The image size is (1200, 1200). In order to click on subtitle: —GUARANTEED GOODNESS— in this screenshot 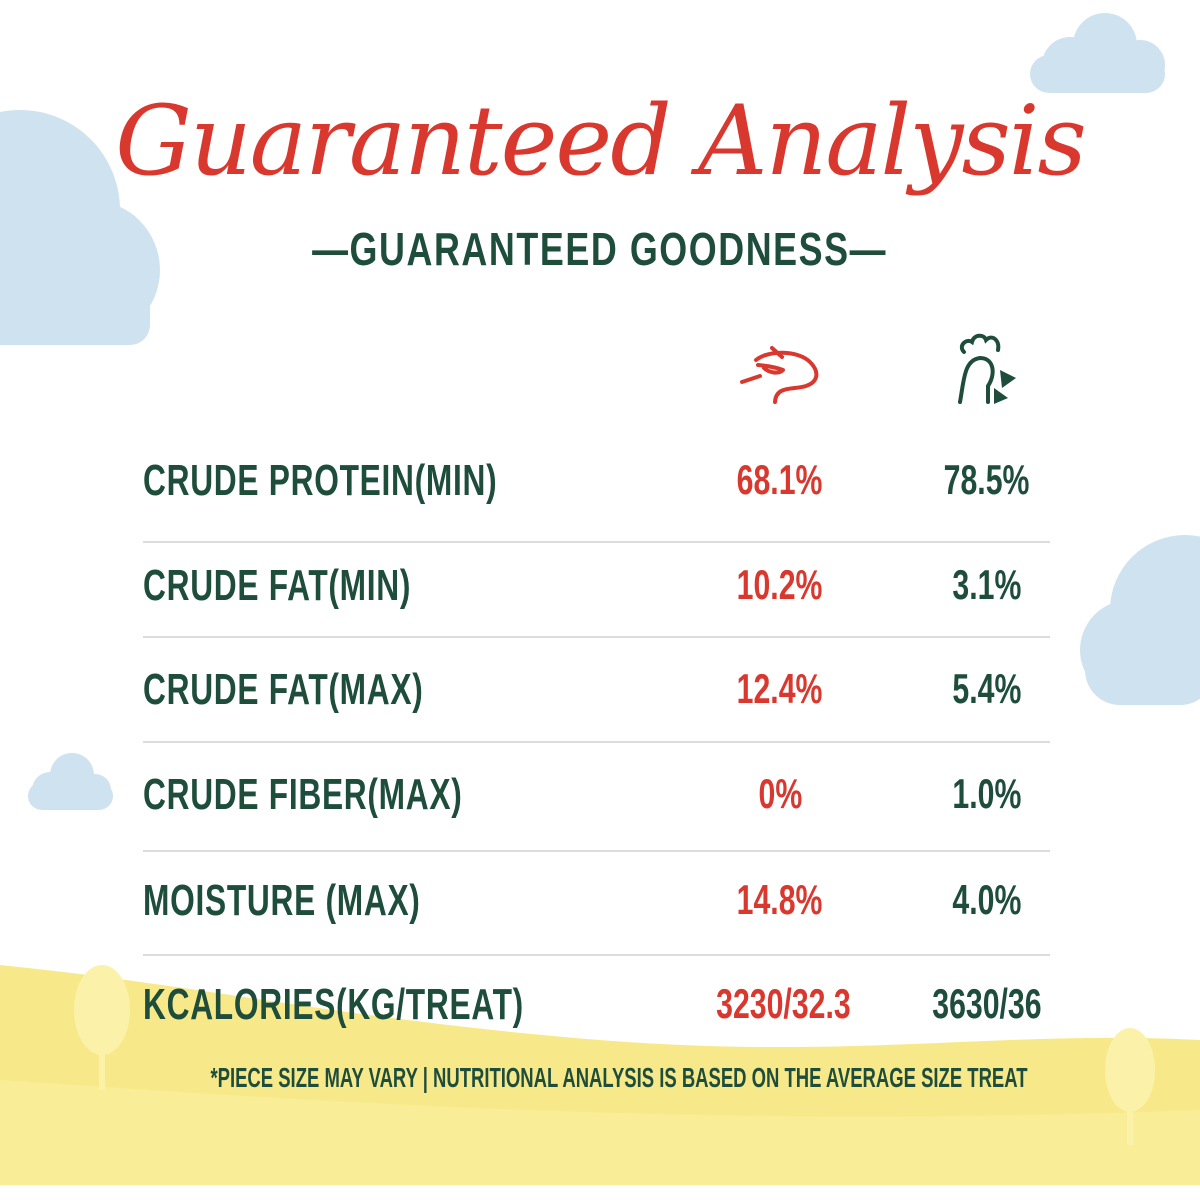, I will do `click(600, 249)`.